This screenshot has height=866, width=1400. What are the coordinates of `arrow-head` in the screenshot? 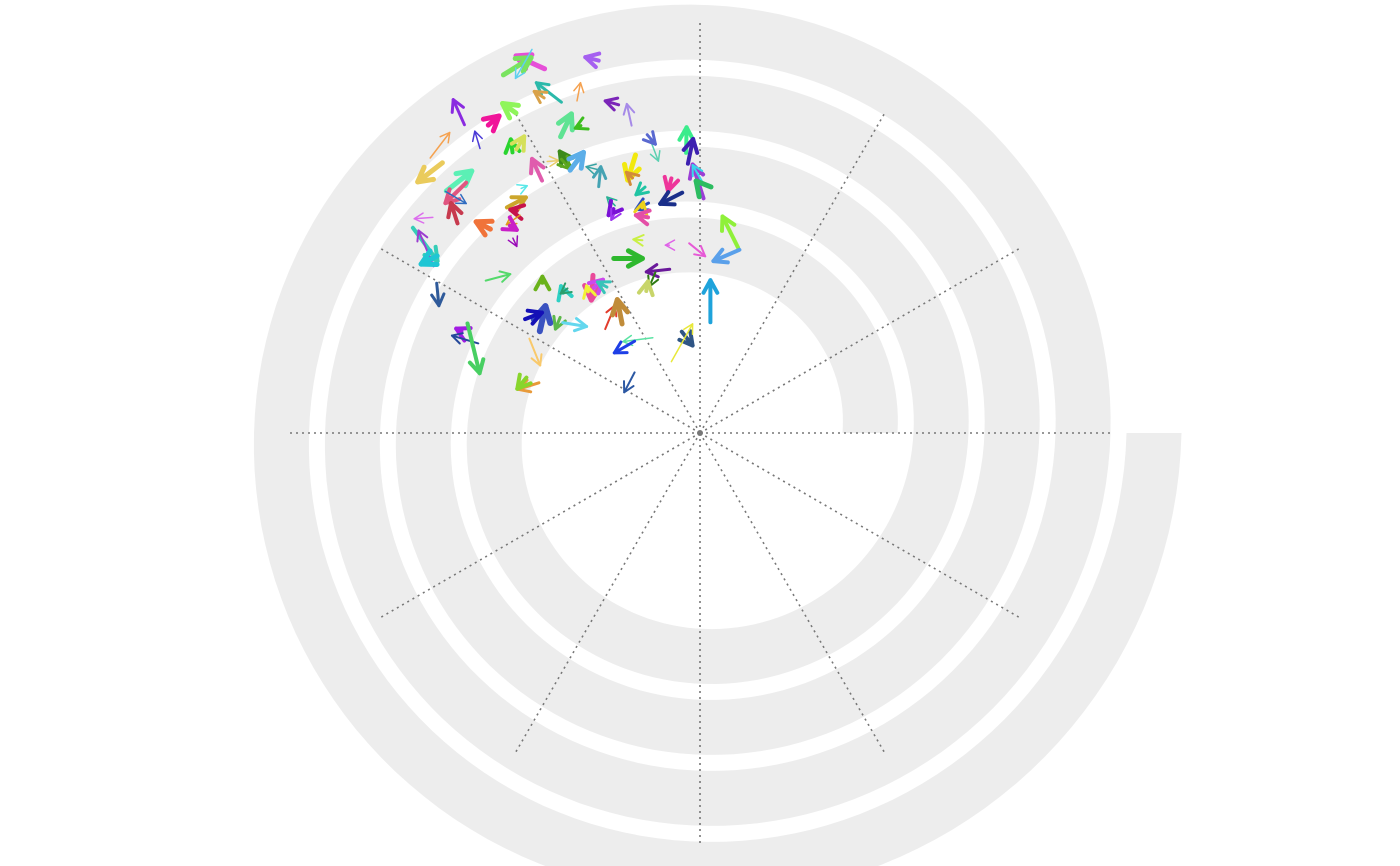 It's located at (522, 189).